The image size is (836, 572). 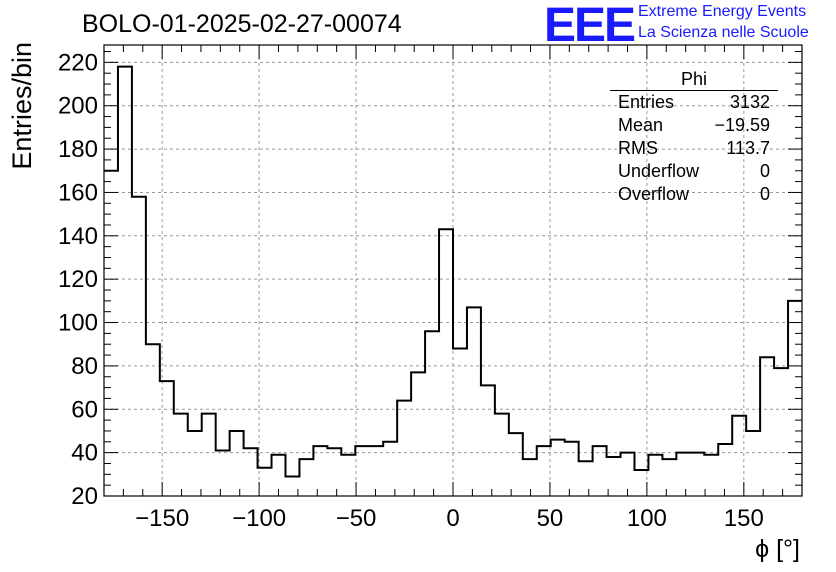 I want to click on x-tick-label: −50, so click(x=356, y=518).